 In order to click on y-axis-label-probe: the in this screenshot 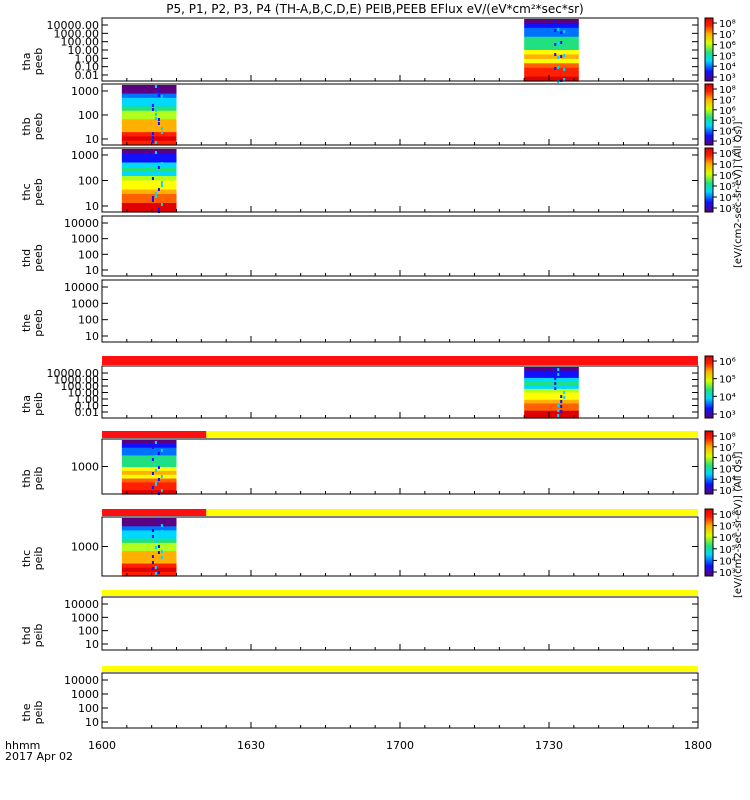, I will do `click(26, 323)`.